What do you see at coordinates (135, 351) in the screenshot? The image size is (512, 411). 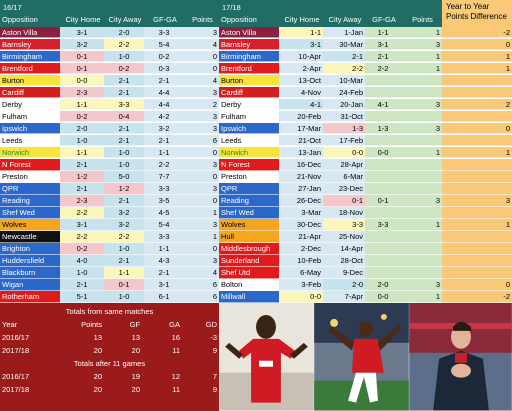 I see `totals-same-gf: 20` at bounding box center [135, 351].